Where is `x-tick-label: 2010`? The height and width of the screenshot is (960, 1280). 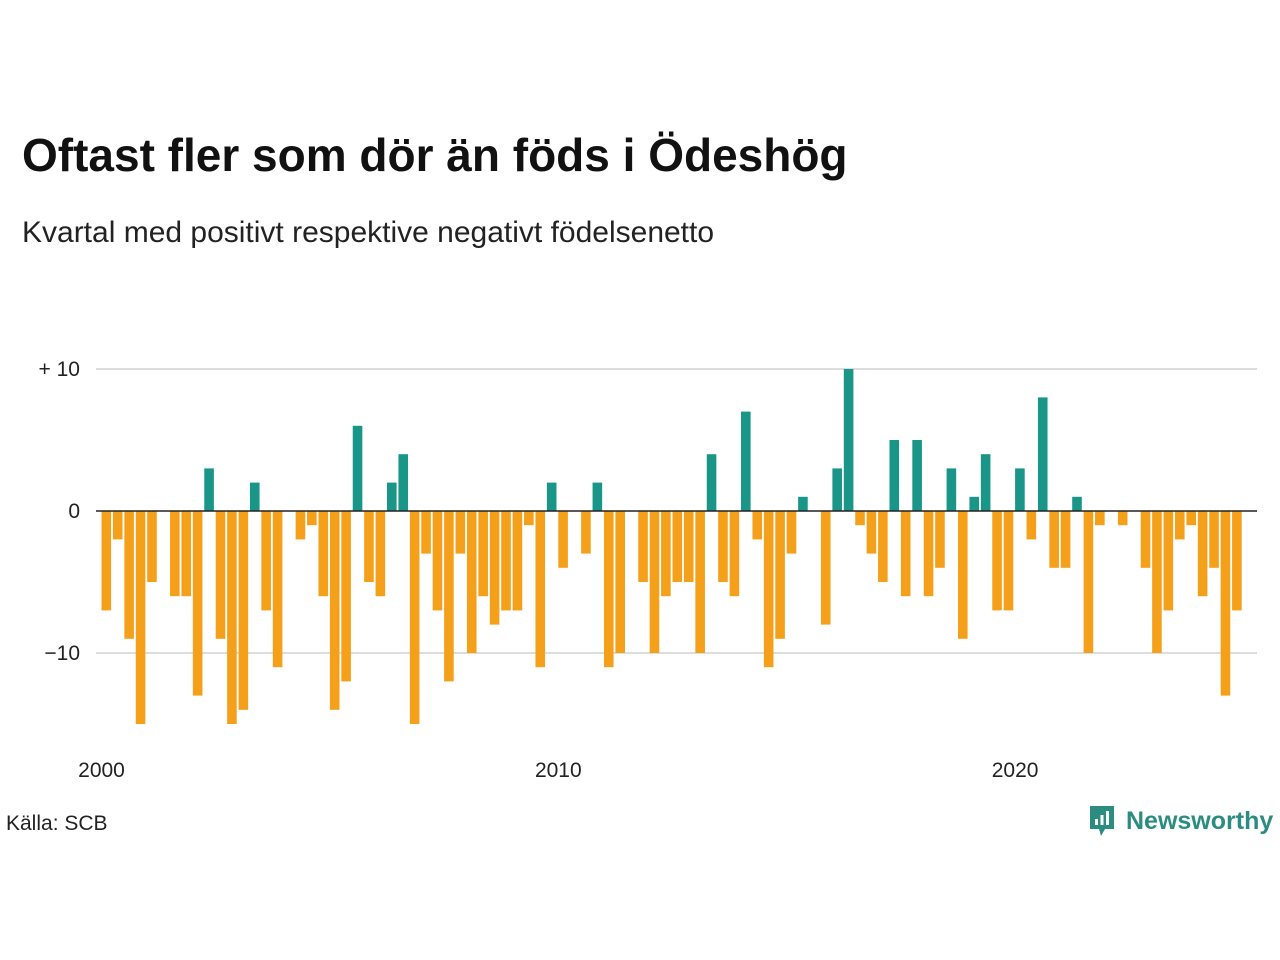 x-tick-label: 2010 is located at coordinates (558, 770).